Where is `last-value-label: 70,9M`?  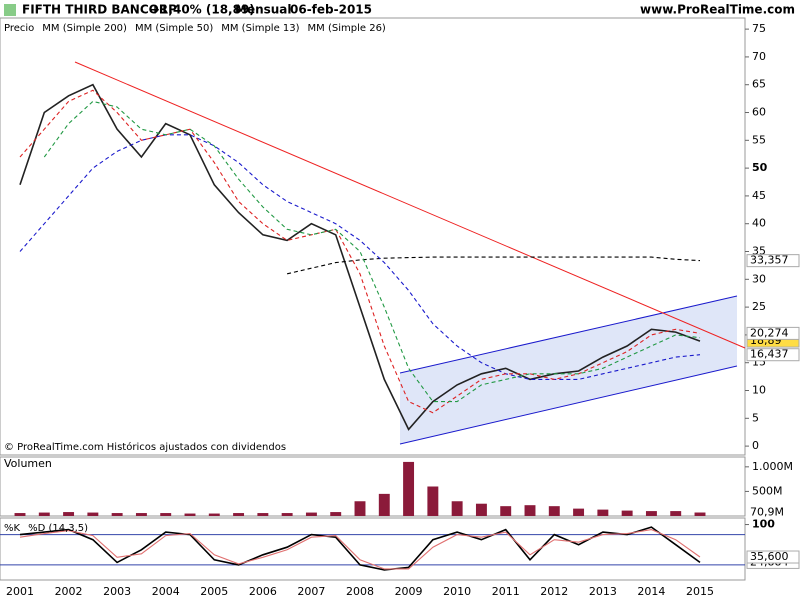 last-value-label: 70,9M is located at coordinates (767, 512).